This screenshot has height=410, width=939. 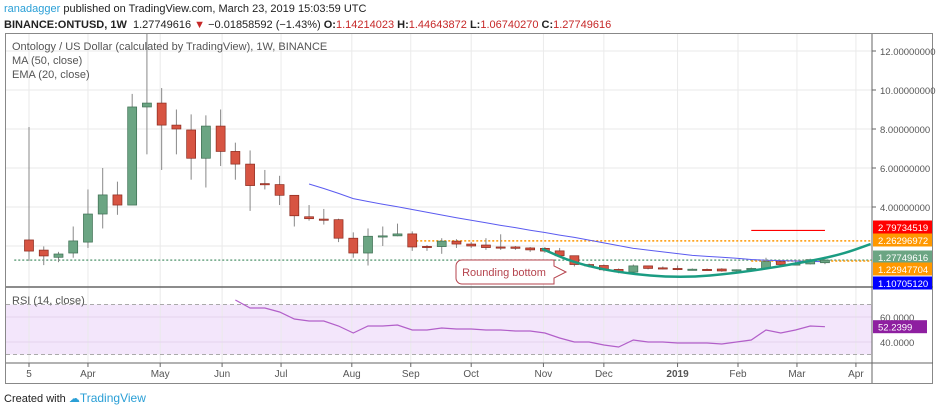 What do you see at coordinates (29, 374) in the screenshot?
I see `x-tick-label: 5` at bounding box center [29, 374].